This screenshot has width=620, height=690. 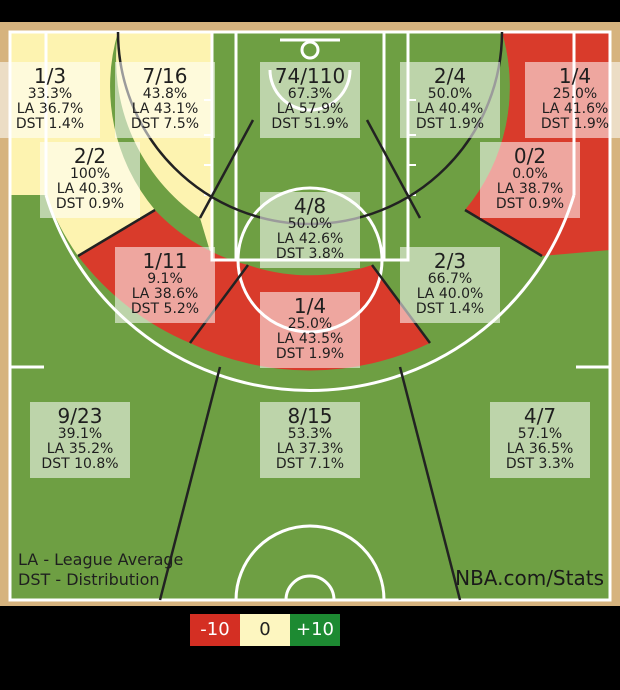 What do you see at coordinates (310, 434) in the screenshot?
I see `zone-fg-pct: 53.3%` at bounding box center [310, 434].